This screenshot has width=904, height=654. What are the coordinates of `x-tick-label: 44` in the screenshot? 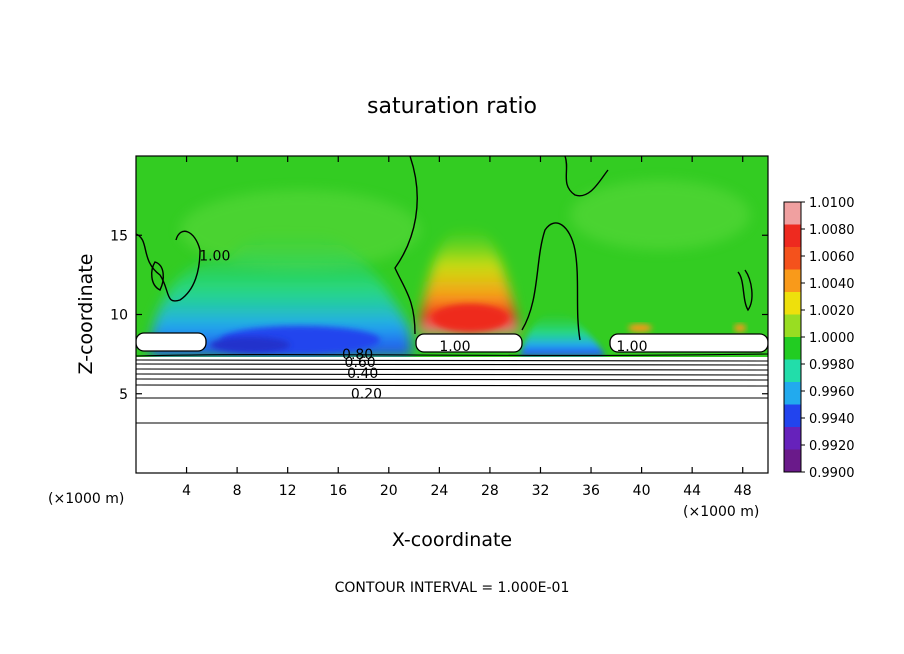 It's located at (692, 491).